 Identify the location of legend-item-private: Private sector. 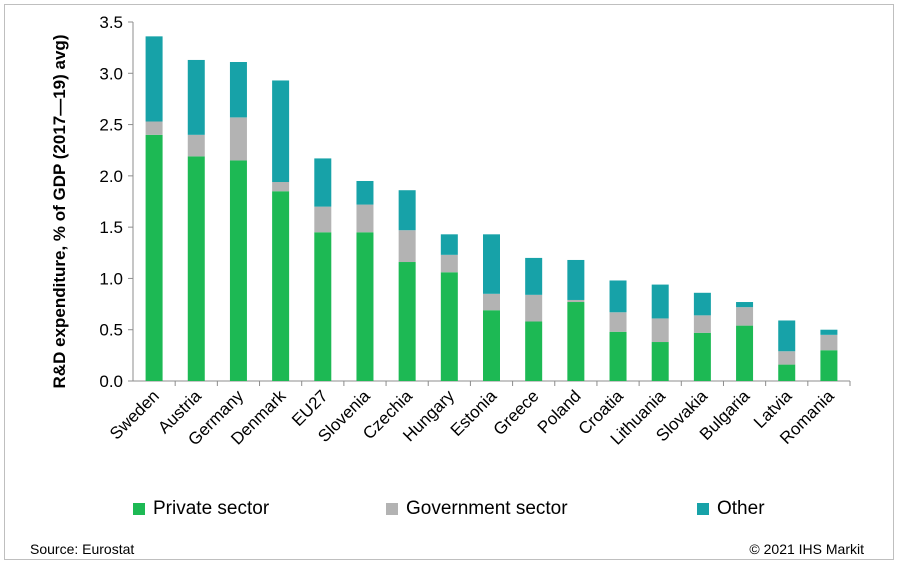
(201, 509).